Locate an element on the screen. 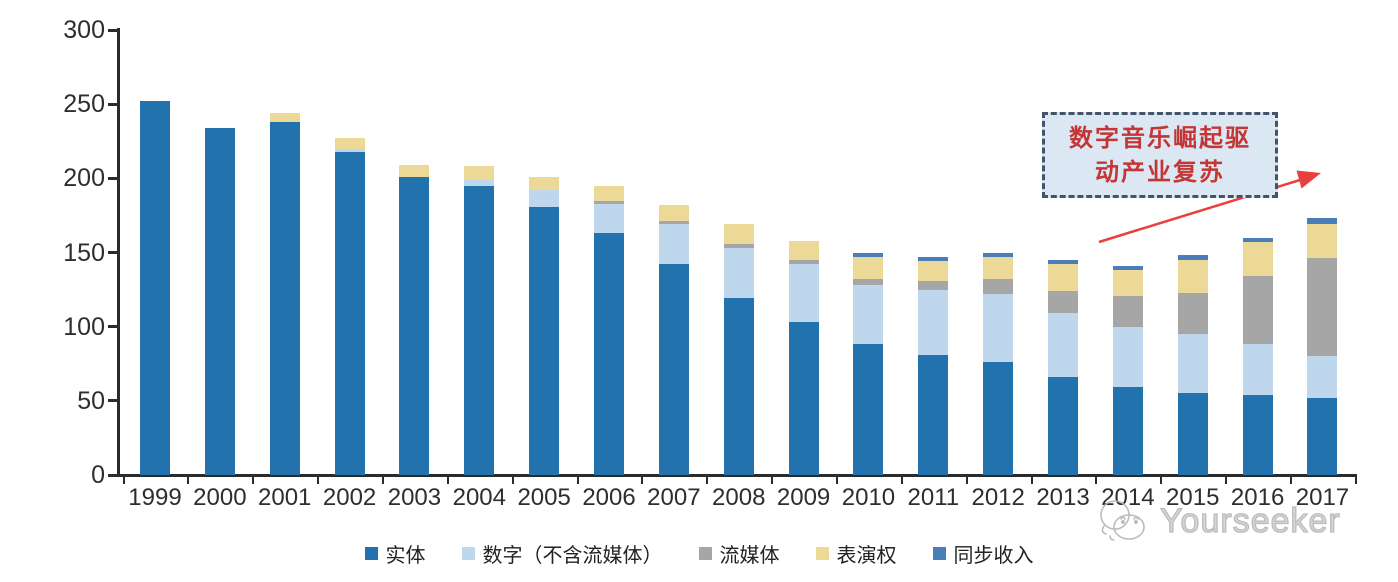  x-axis-label: 1999 is located at coordinates (155, 497).